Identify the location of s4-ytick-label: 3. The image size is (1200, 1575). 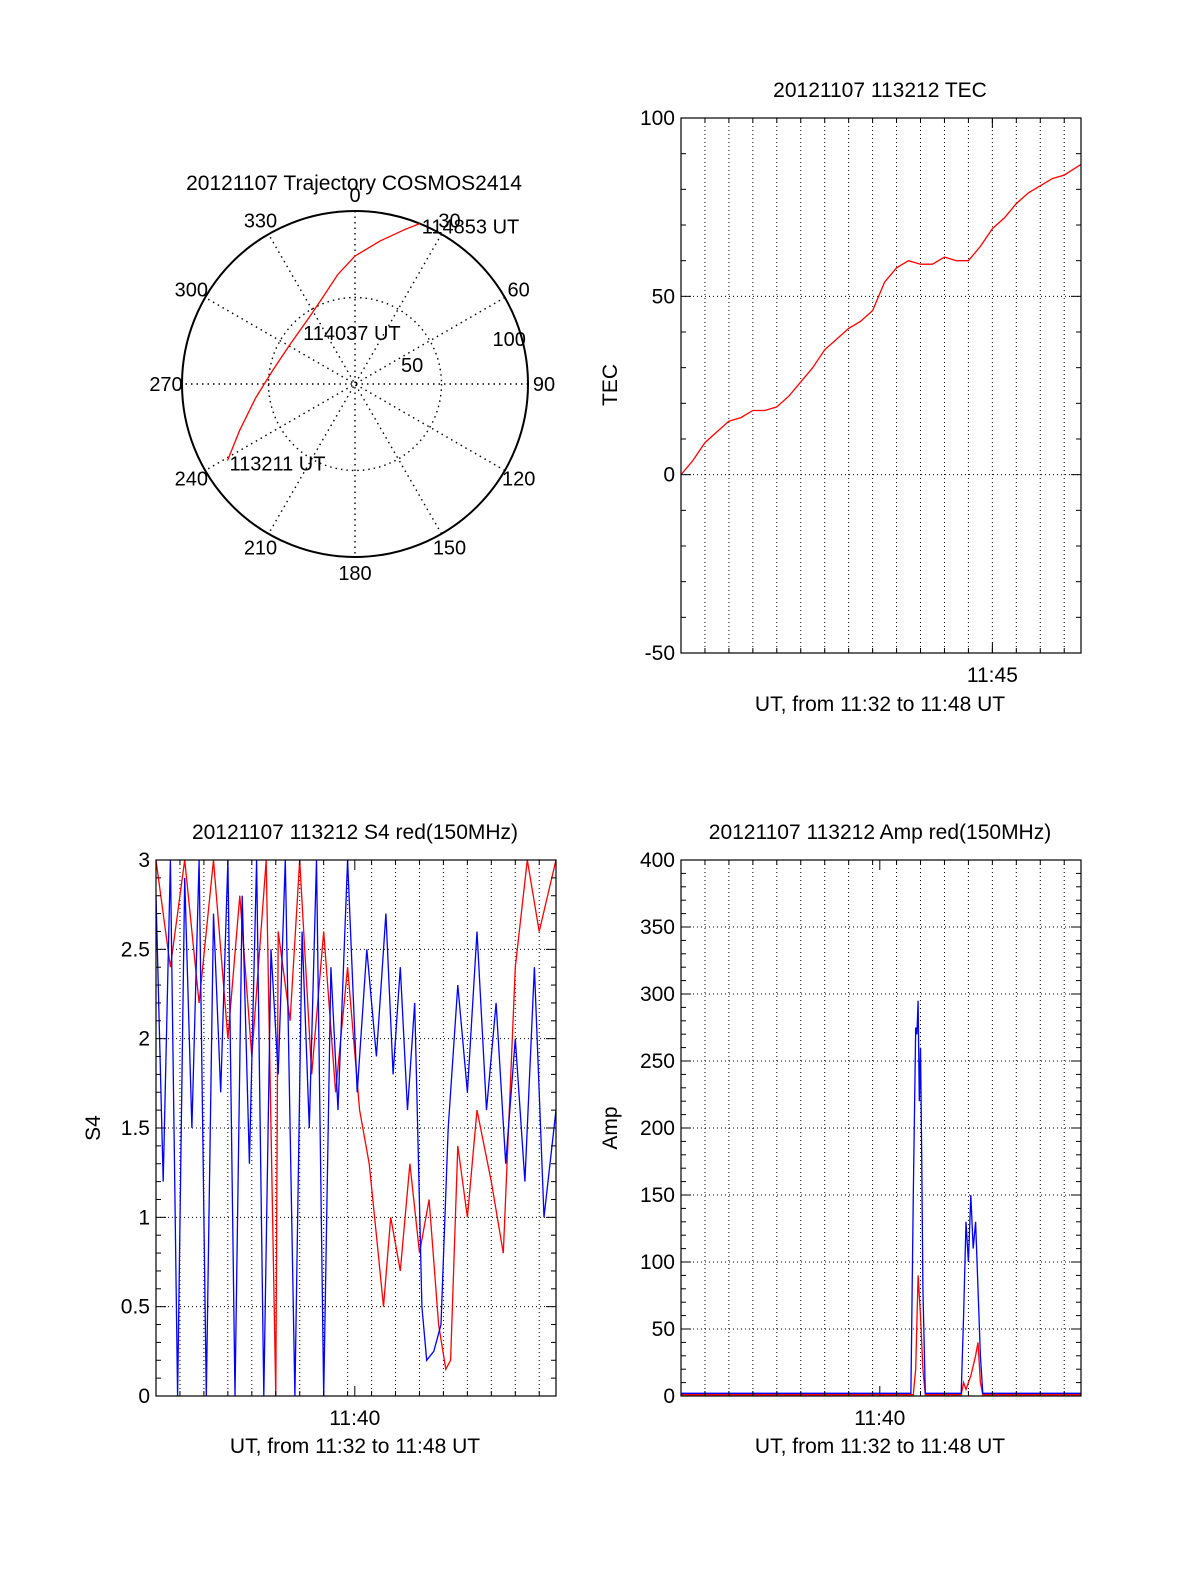
(144, 860).